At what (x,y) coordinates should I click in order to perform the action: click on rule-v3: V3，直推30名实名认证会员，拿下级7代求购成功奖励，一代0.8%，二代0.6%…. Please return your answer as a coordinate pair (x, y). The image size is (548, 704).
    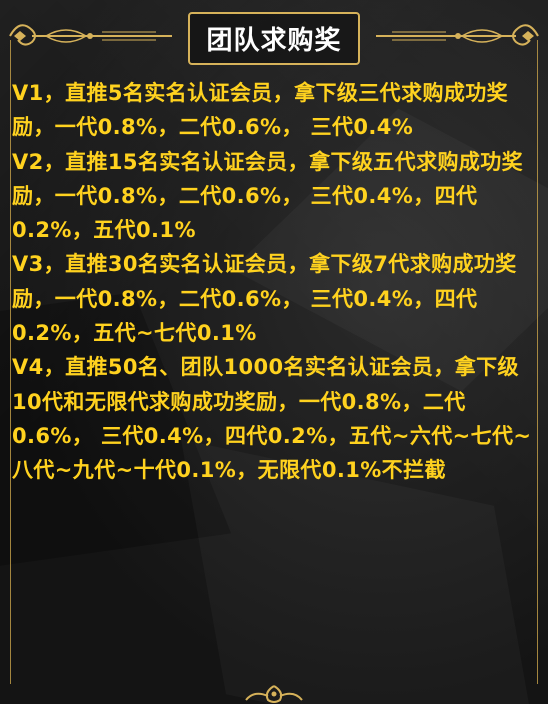
    Looking at the image, I should click on (264, 299).